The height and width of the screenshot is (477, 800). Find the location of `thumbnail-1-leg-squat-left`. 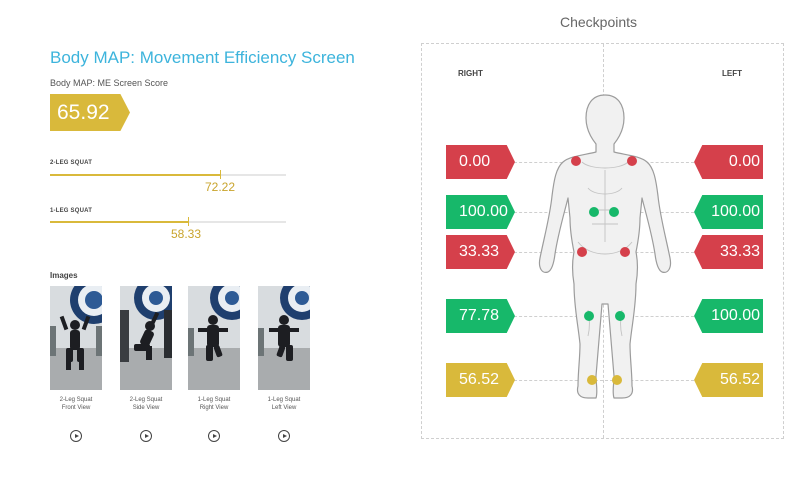

thumbnail-1-leg-squat-left is located at coordinates (284, 338).